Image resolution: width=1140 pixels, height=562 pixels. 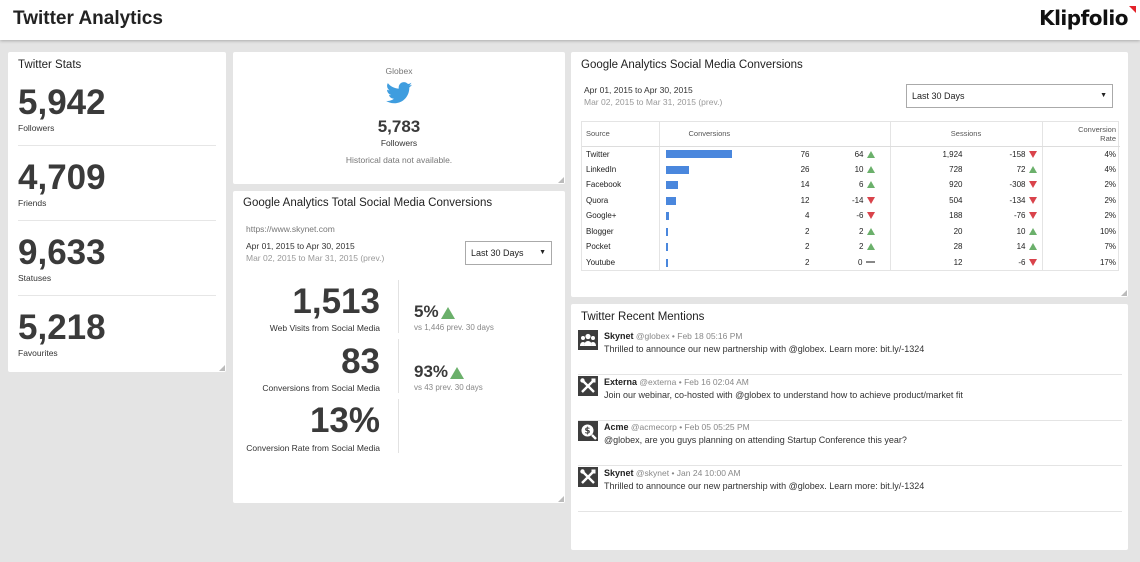 I want to click on cell-sessions: 188 -76, so click(x=966, y=216).